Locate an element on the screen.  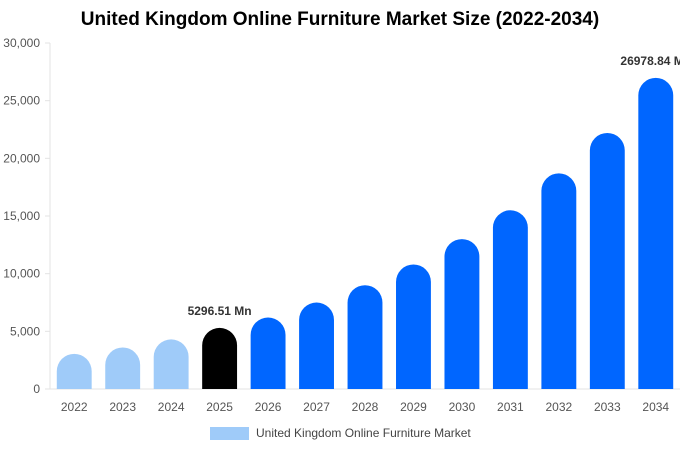
bar-2025 is located at coordinates (220, 358).